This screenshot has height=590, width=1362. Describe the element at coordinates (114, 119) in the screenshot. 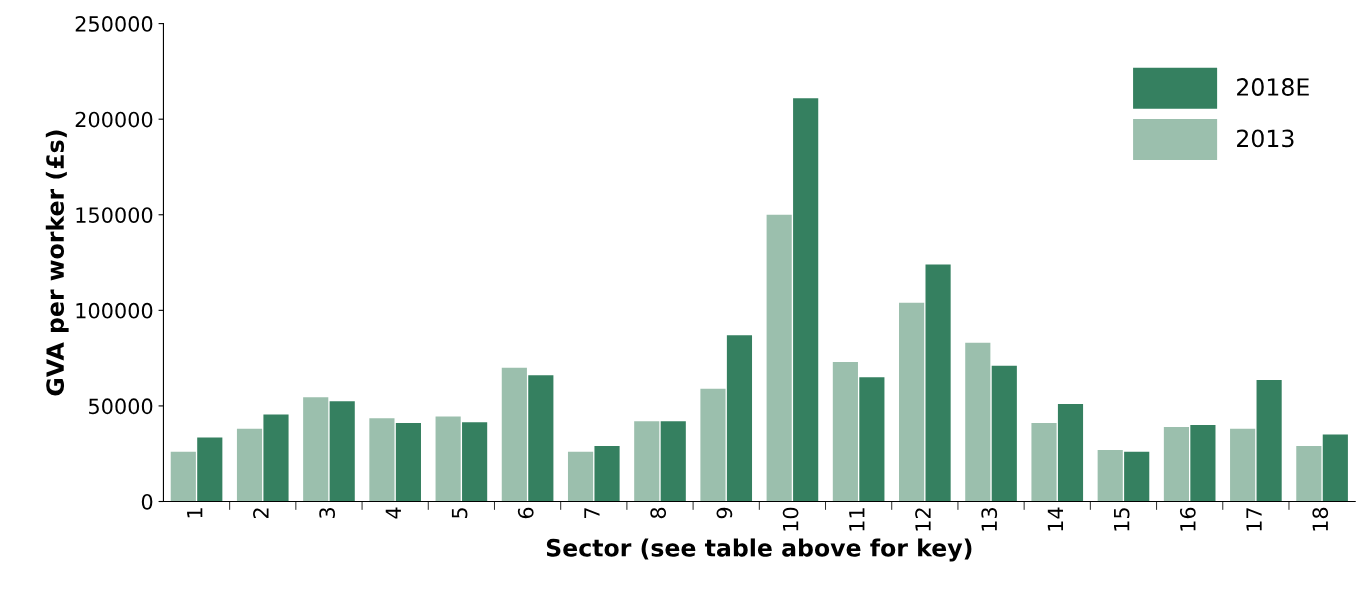

I see `y-tick-label: 200000` at that location.